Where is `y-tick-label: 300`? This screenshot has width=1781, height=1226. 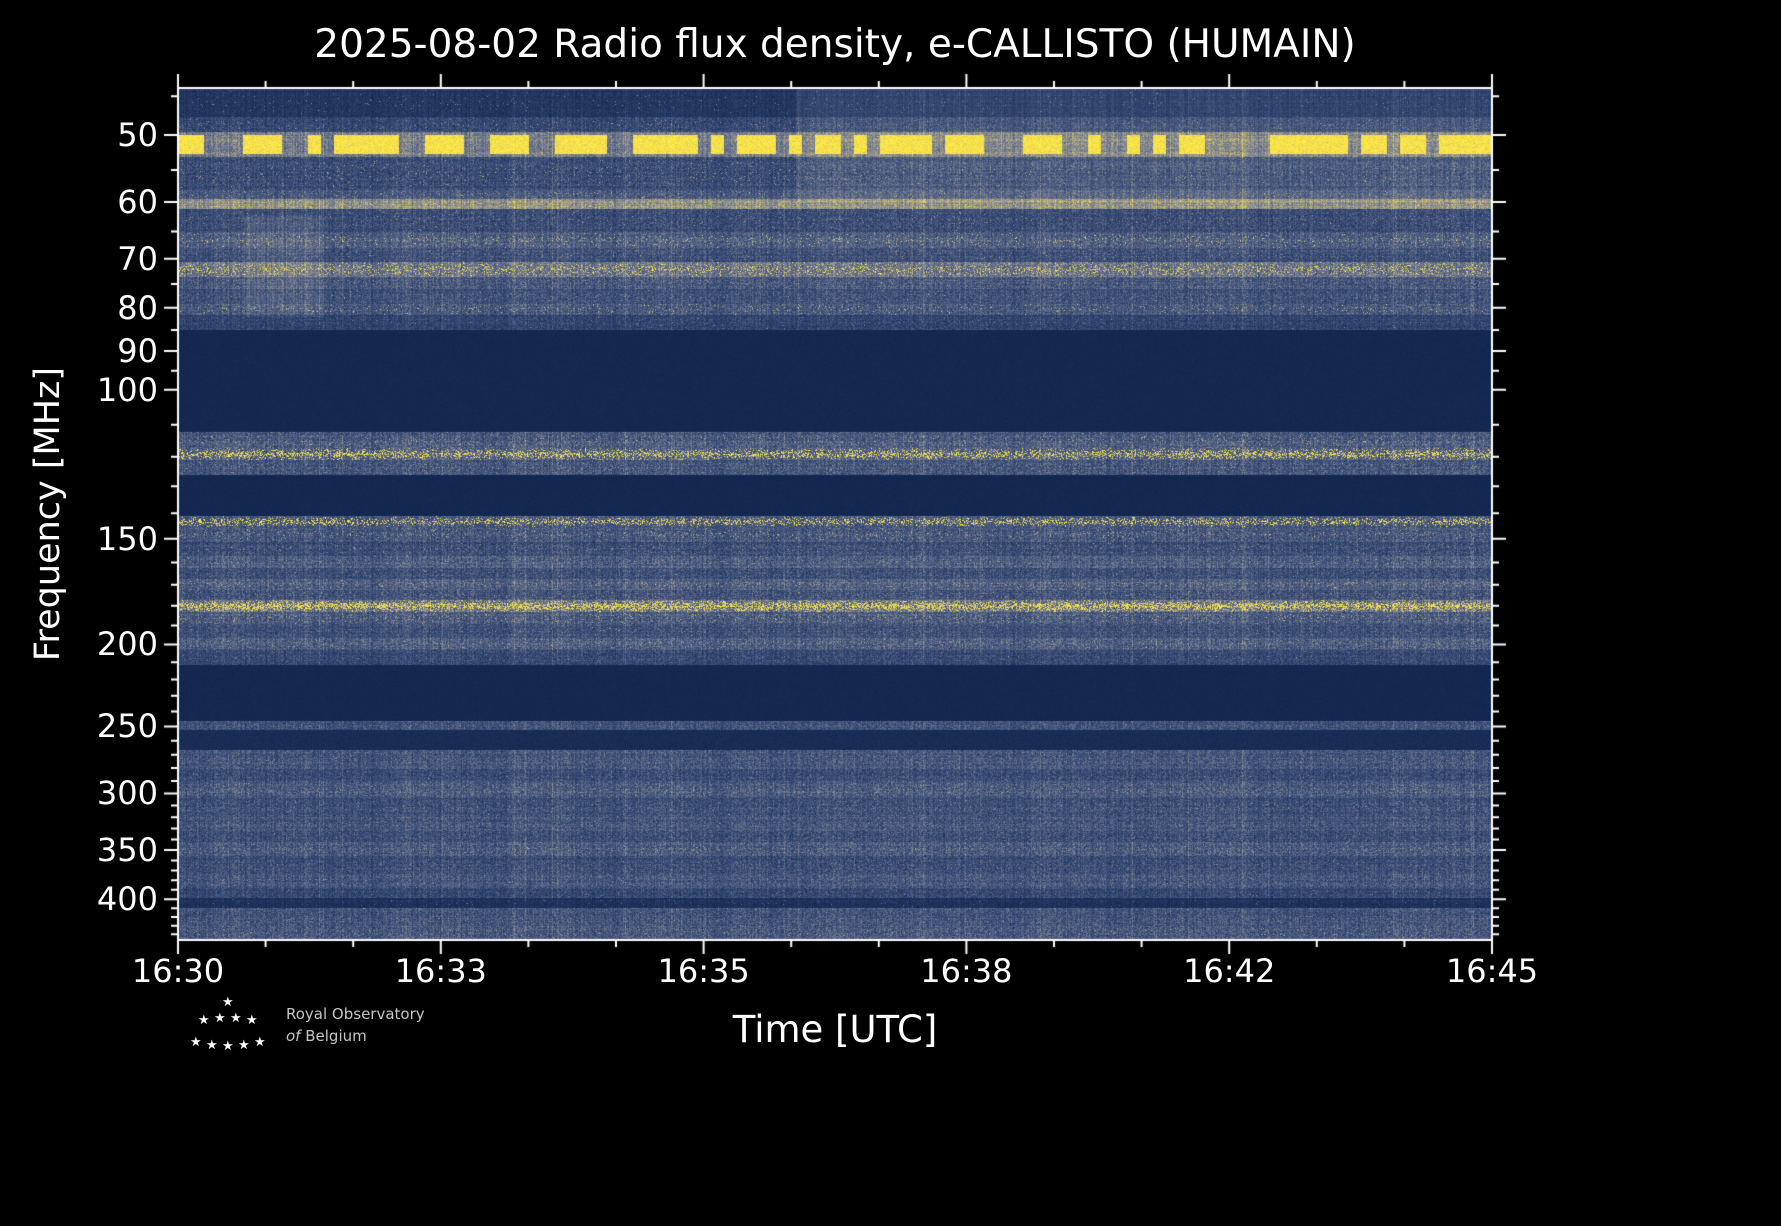 y-tick-label: 300 is located at coordinates (127, 793).